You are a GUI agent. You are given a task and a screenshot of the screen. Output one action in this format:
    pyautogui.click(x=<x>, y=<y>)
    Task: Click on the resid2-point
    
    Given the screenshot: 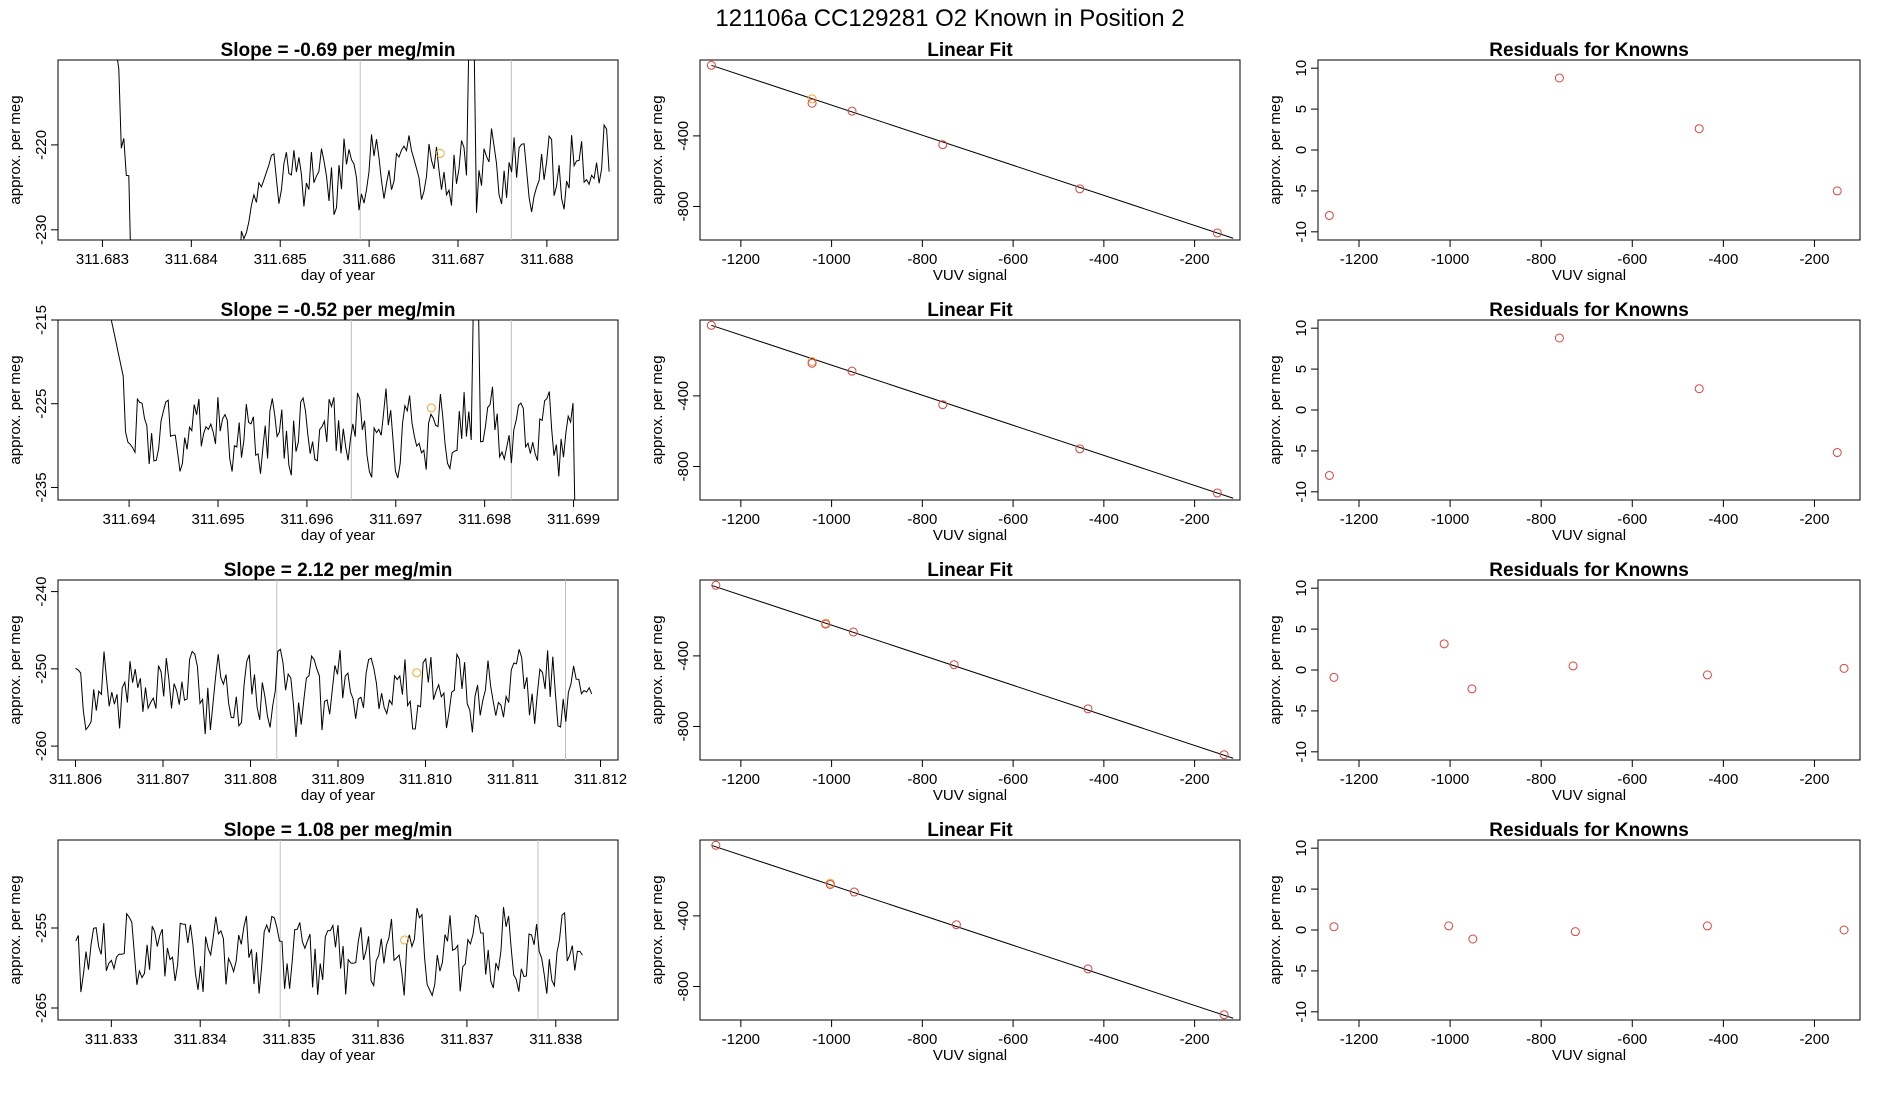 What is the action you would take?
    pyautogui.click(x=1699, y=389)
    